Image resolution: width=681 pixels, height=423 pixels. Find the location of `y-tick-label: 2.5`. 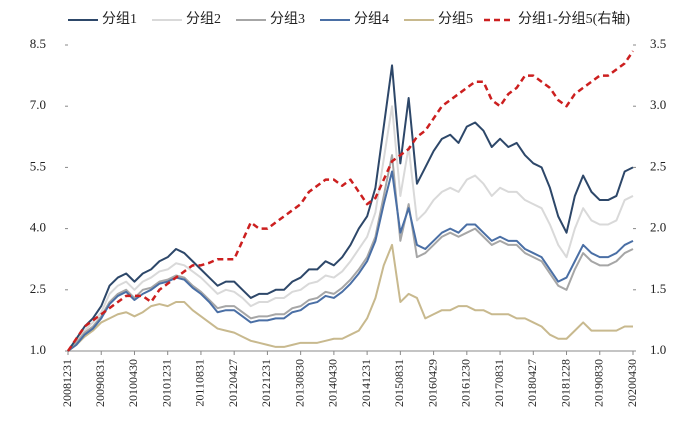

y-tick-label: 2.5 is located at coordinates (38, 288).